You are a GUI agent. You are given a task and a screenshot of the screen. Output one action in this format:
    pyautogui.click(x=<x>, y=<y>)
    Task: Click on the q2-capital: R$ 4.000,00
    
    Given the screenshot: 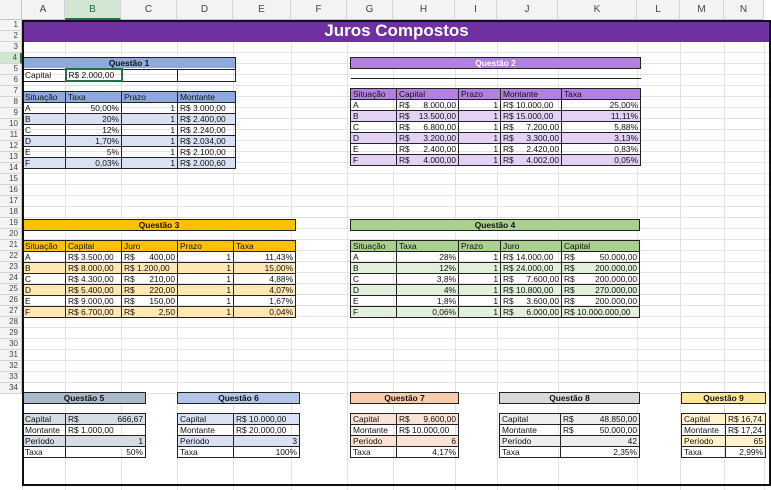 What is the action you would take?
    pyautogui.click(x=427, y=160)
    